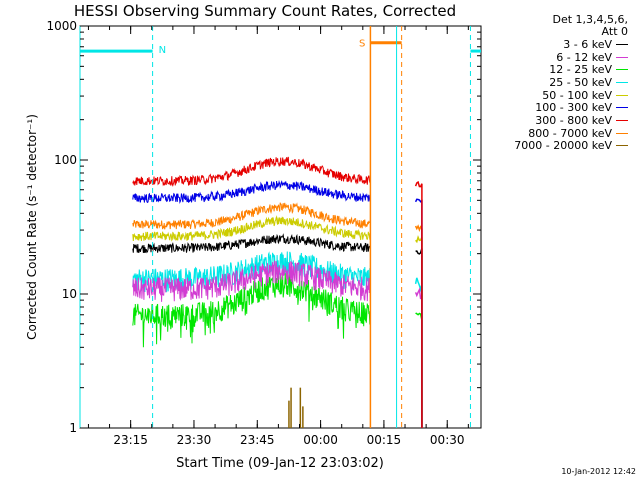 This screenshot has height=480, width=640. I want to click on x-tick-label: 00:15, so click(384, 440).